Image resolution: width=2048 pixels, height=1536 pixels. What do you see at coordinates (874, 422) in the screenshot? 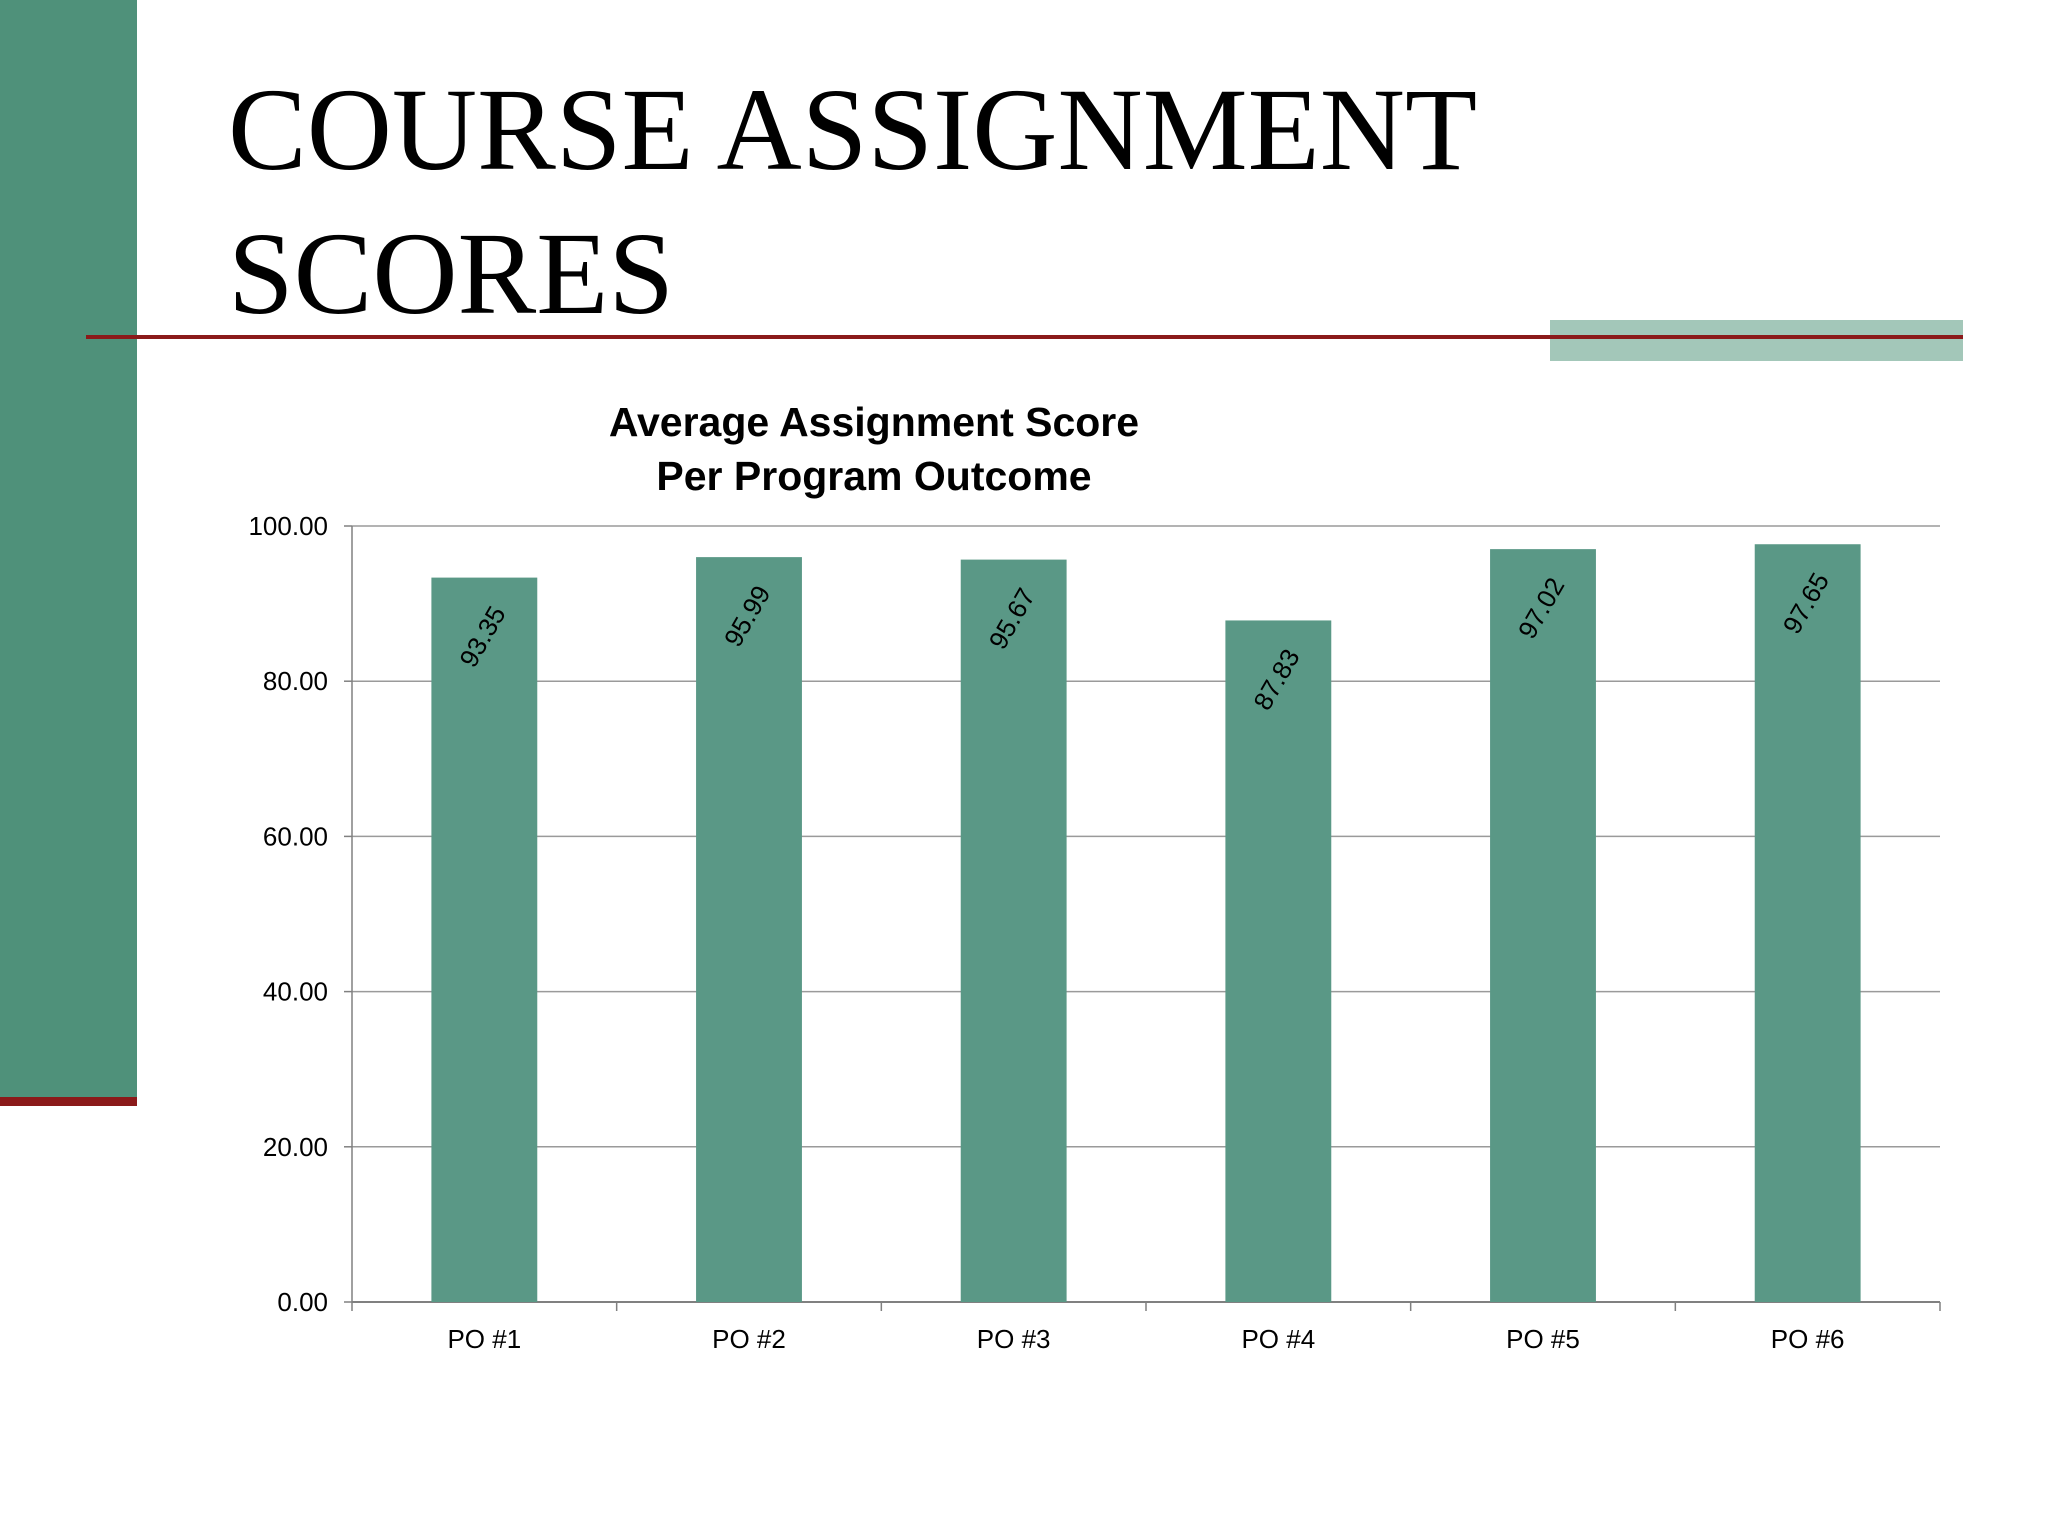
I see `chart-title-line-1: Average Assignment Score` at bounding box center [874, 422].